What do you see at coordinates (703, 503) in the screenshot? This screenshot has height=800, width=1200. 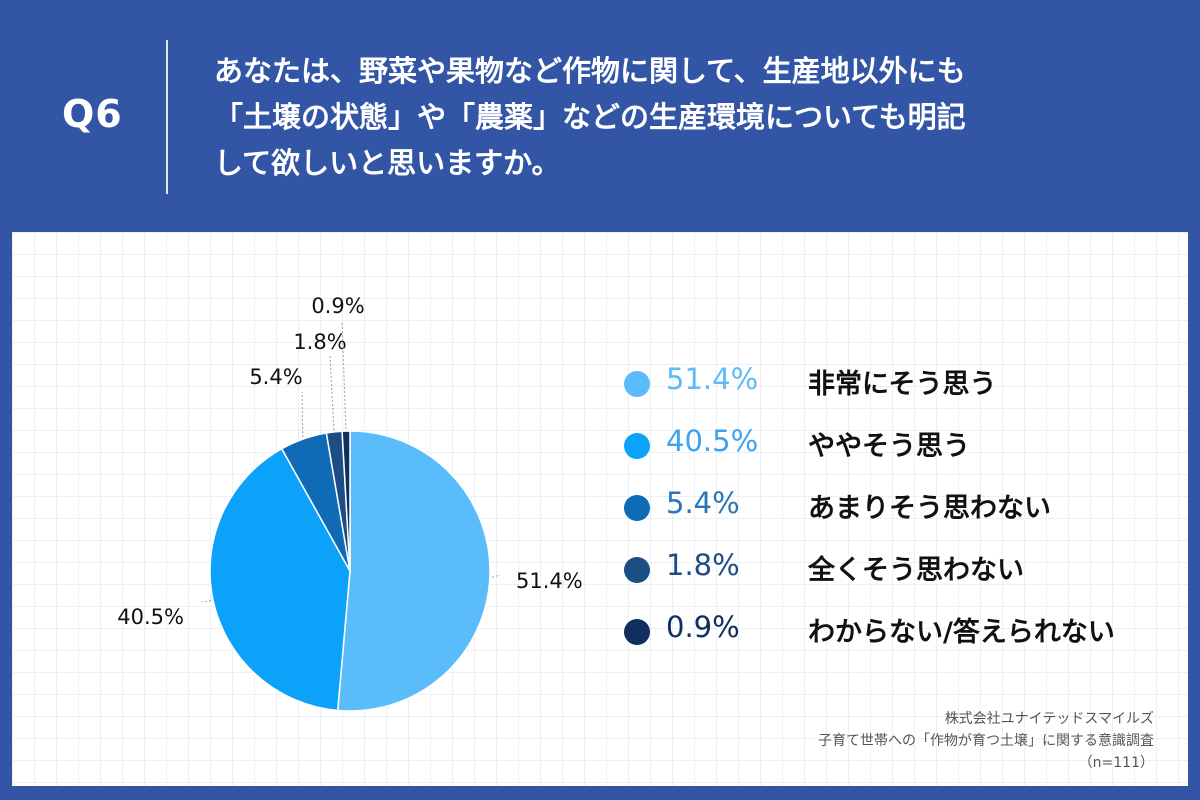 I see `legend-value-3: 5.4%` at bounding box center [703, 503].